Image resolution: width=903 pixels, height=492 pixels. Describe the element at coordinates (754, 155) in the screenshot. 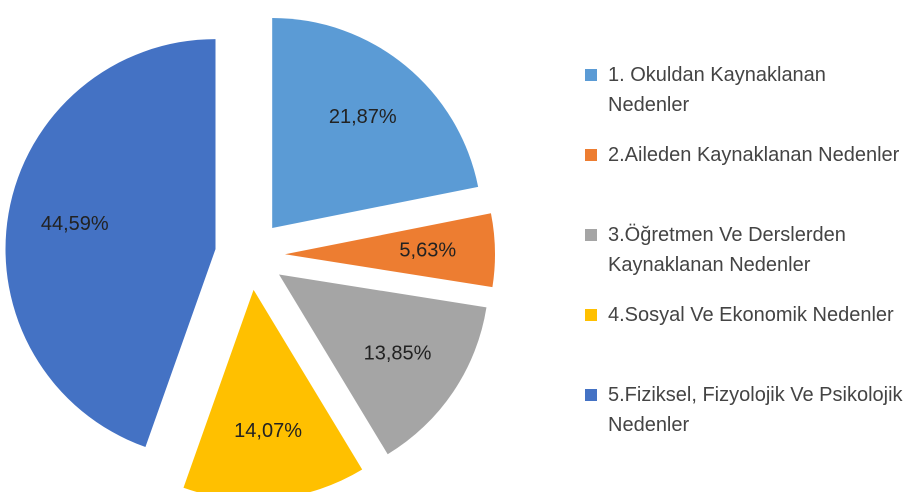

I see `legend-label: 2.Aileden Kaynaklanan Nedenler` at that location.